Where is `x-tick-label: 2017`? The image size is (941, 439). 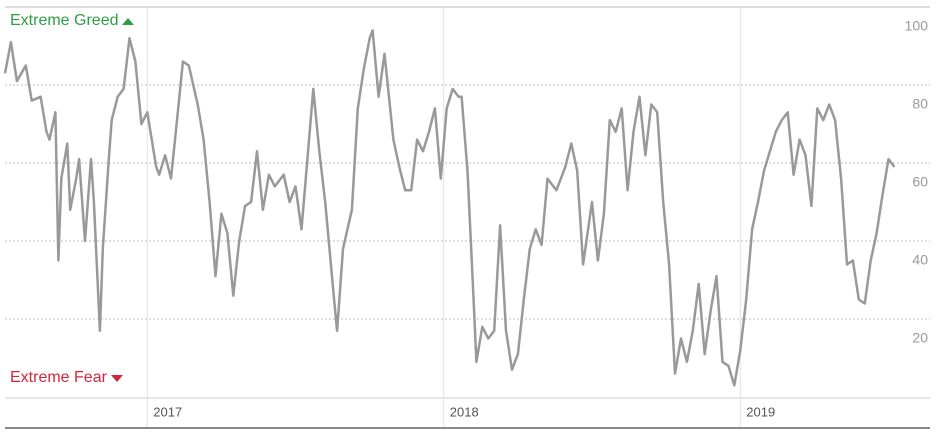 x-tick-label: 2017 is located at coordinates (167, 411).